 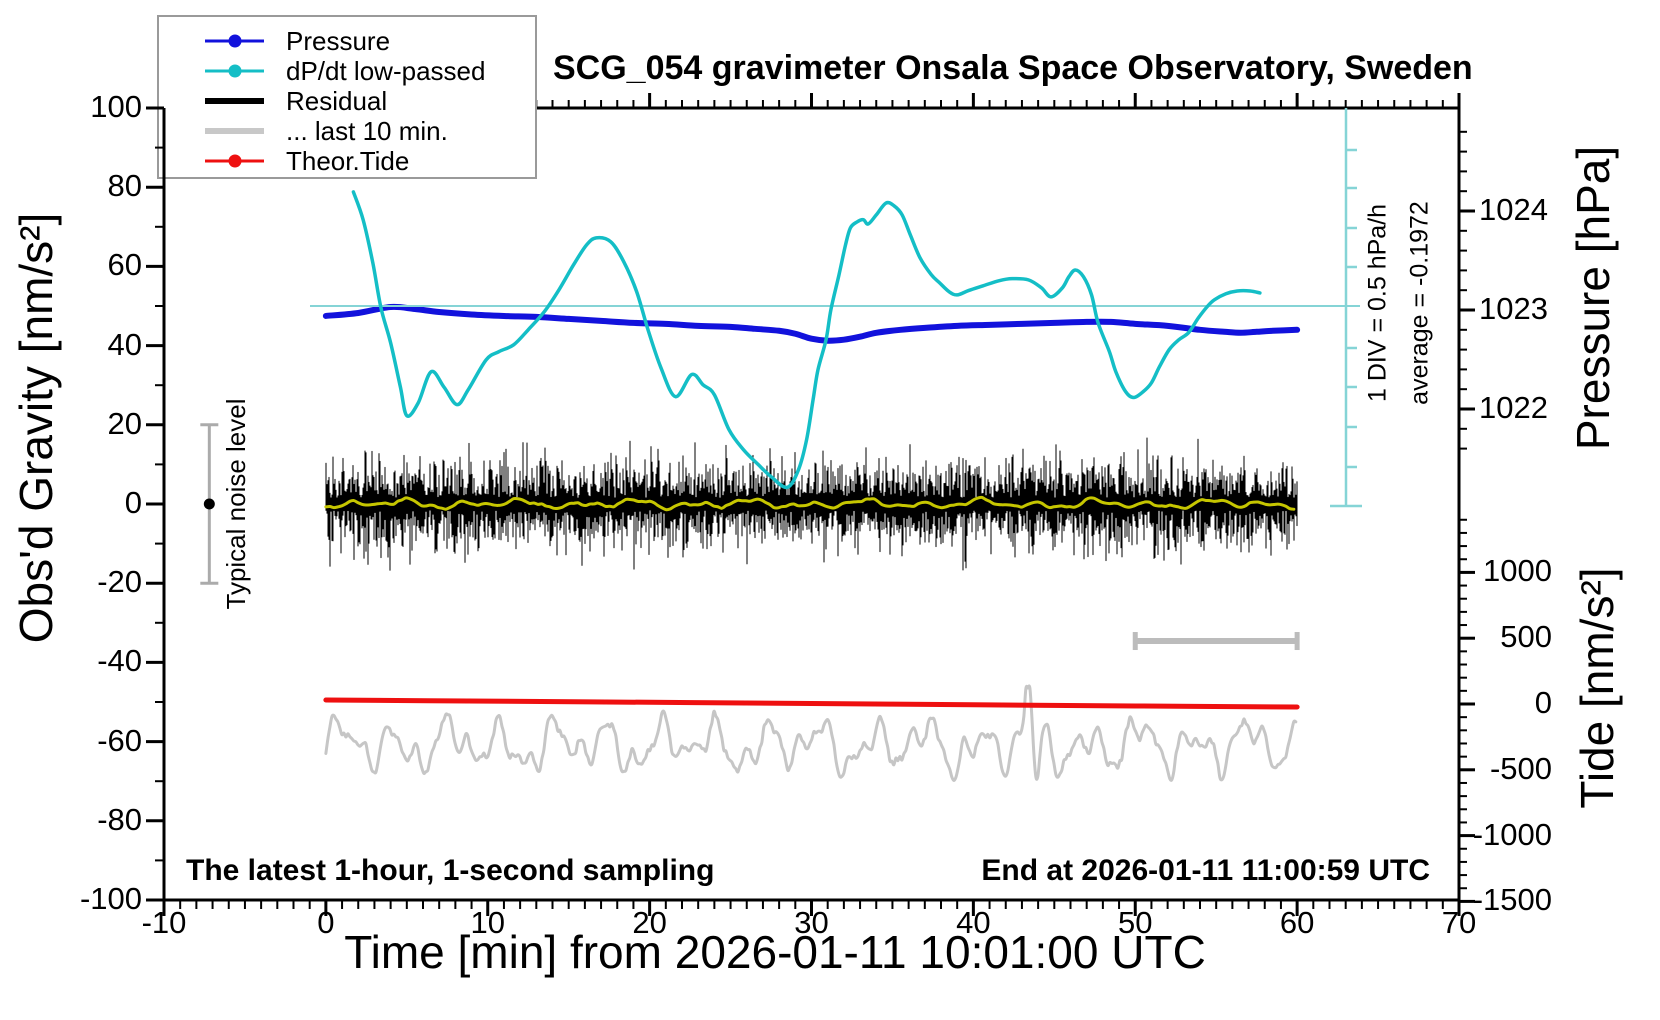 I want to click on y-tick-label: 100, so click(x=116, y=106).